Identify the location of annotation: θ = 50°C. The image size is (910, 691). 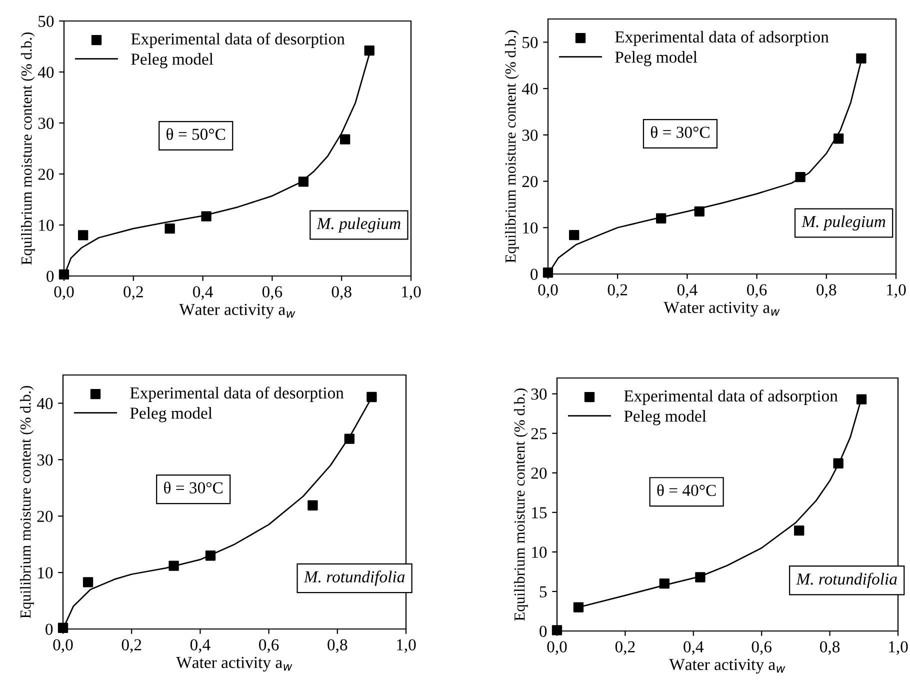
(196, 134).